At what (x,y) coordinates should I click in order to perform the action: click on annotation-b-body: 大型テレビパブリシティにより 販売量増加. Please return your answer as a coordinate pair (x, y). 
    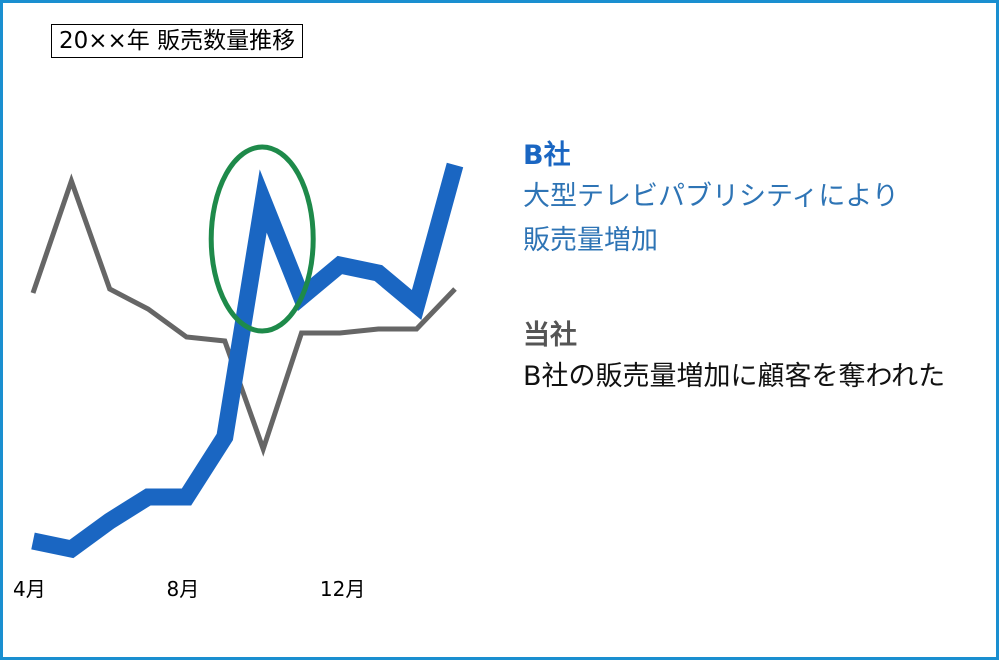
    Looking at the image, I should click on (711, 219).